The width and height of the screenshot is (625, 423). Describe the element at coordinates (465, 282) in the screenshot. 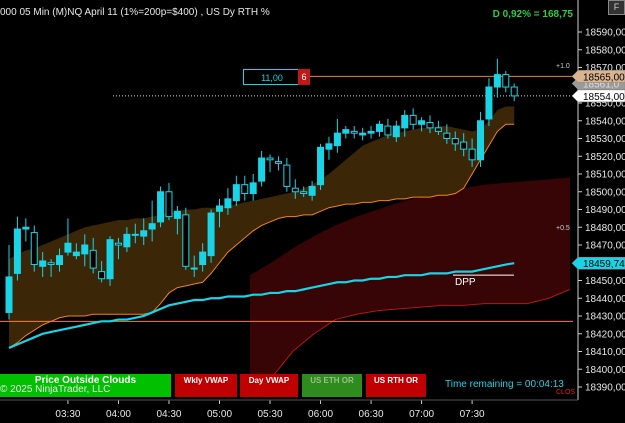

I see `dpp-label: DPP` at that location.